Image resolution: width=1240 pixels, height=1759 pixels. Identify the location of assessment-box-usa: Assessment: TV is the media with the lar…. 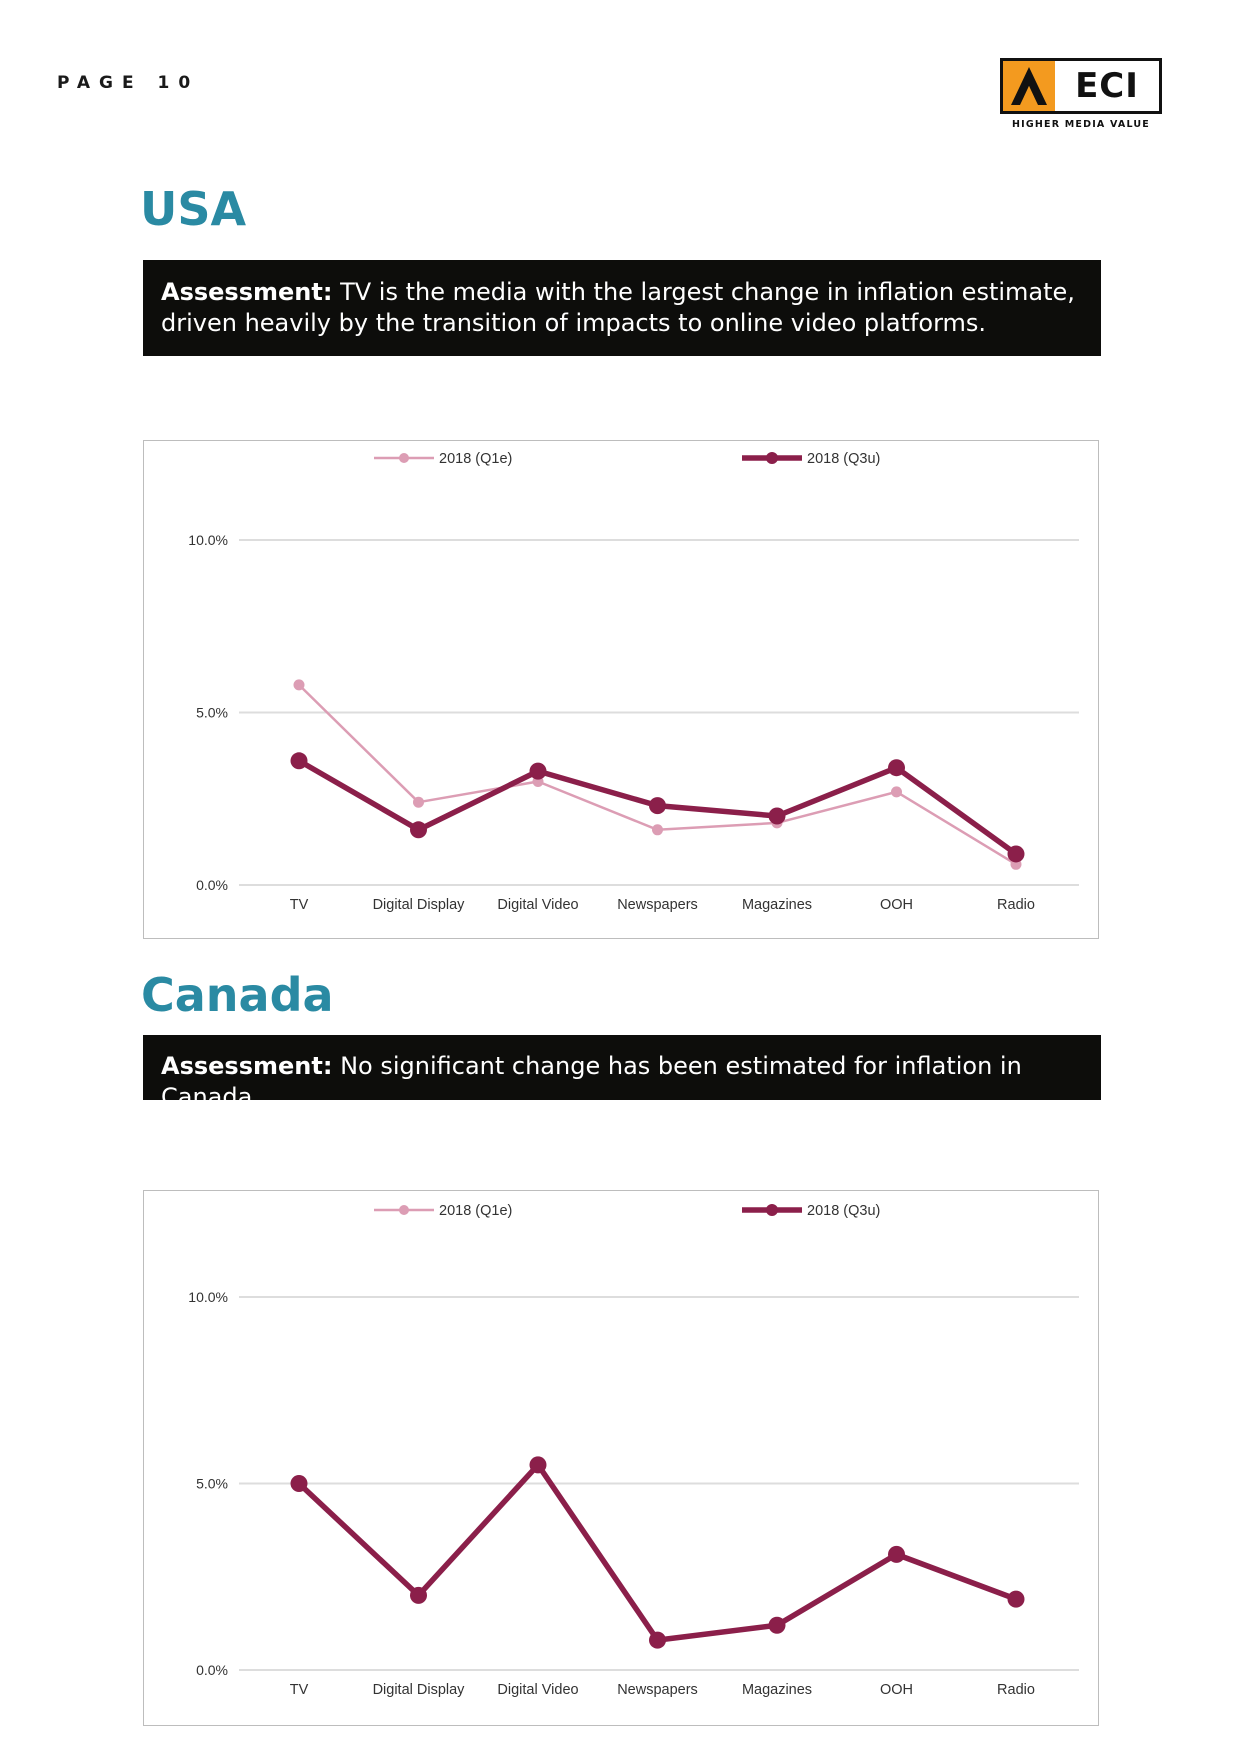
(622, 308).